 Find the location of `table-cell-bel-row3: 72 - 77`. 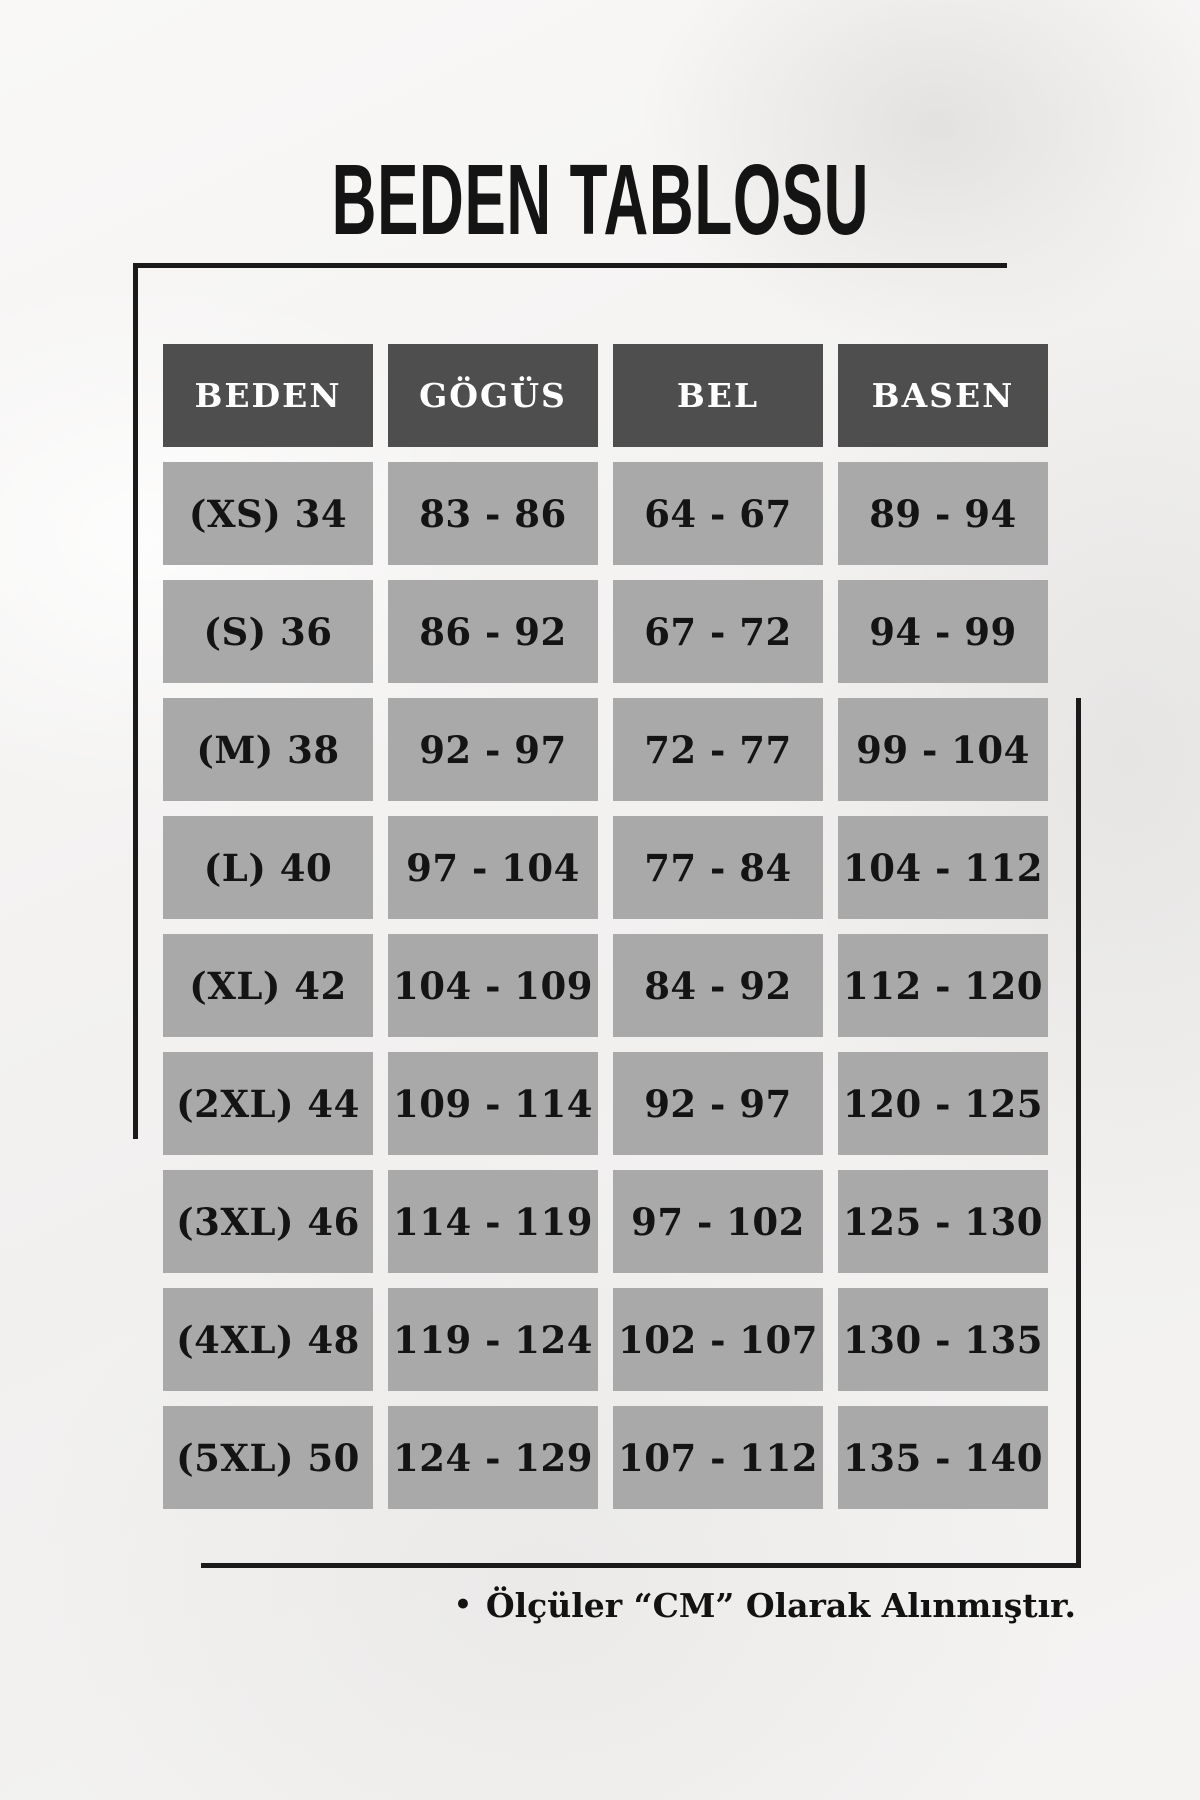

table-cell-bel-row3: 72 - 77 is located at coordinates (718, 749).